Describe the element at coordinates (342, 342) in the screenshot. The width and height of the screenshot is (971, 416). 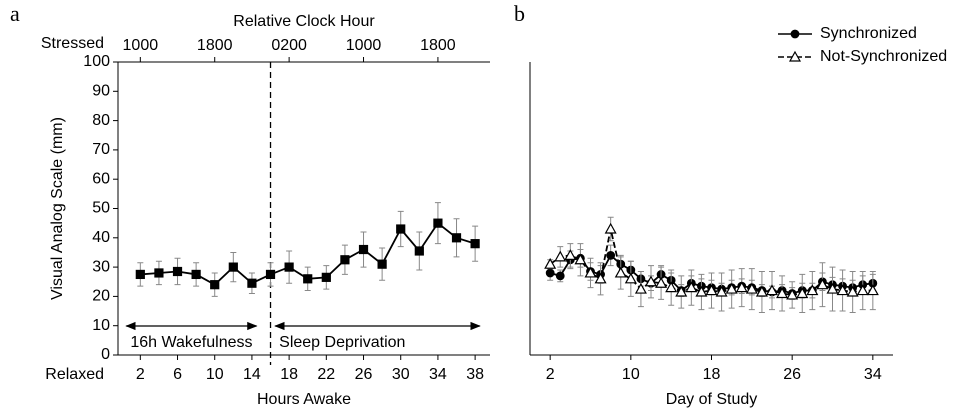
I see `arrow-label: Sleep Deprivation` at that location.